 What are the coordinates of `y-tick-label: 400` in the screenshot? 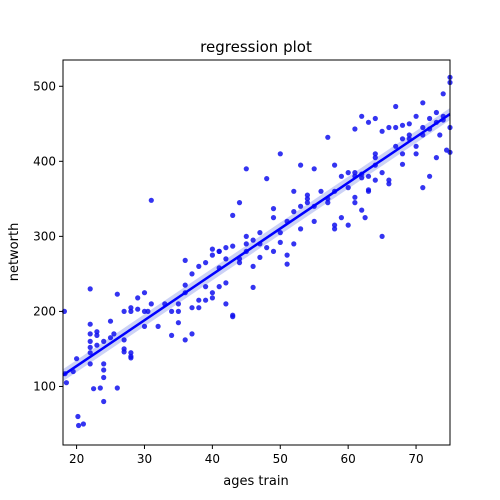 It's located at (44, 161).